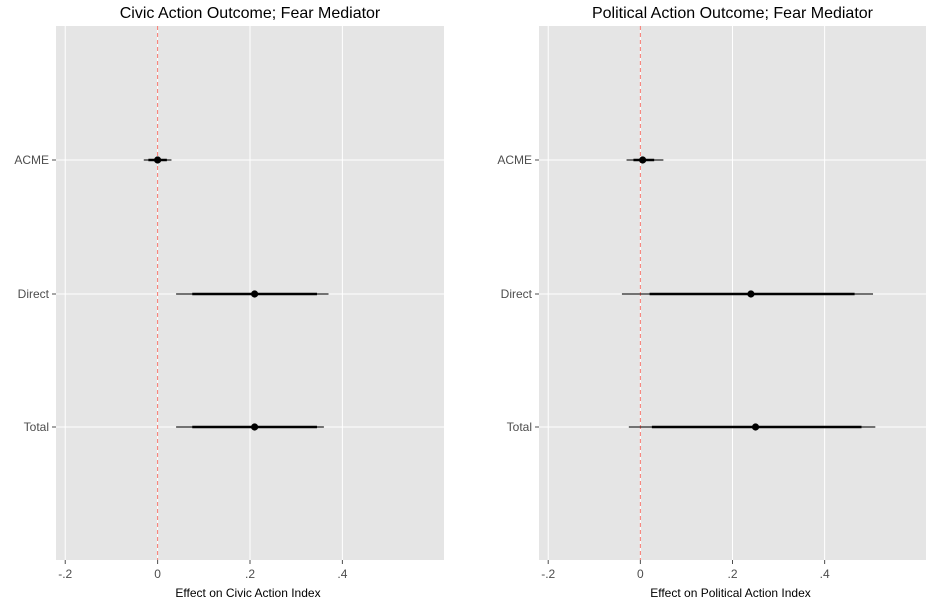 The width and height of the screenshot is (926, 604). I want to click on chart-title: Political Action Outcome; Fear Mediator, so click(733, 13).